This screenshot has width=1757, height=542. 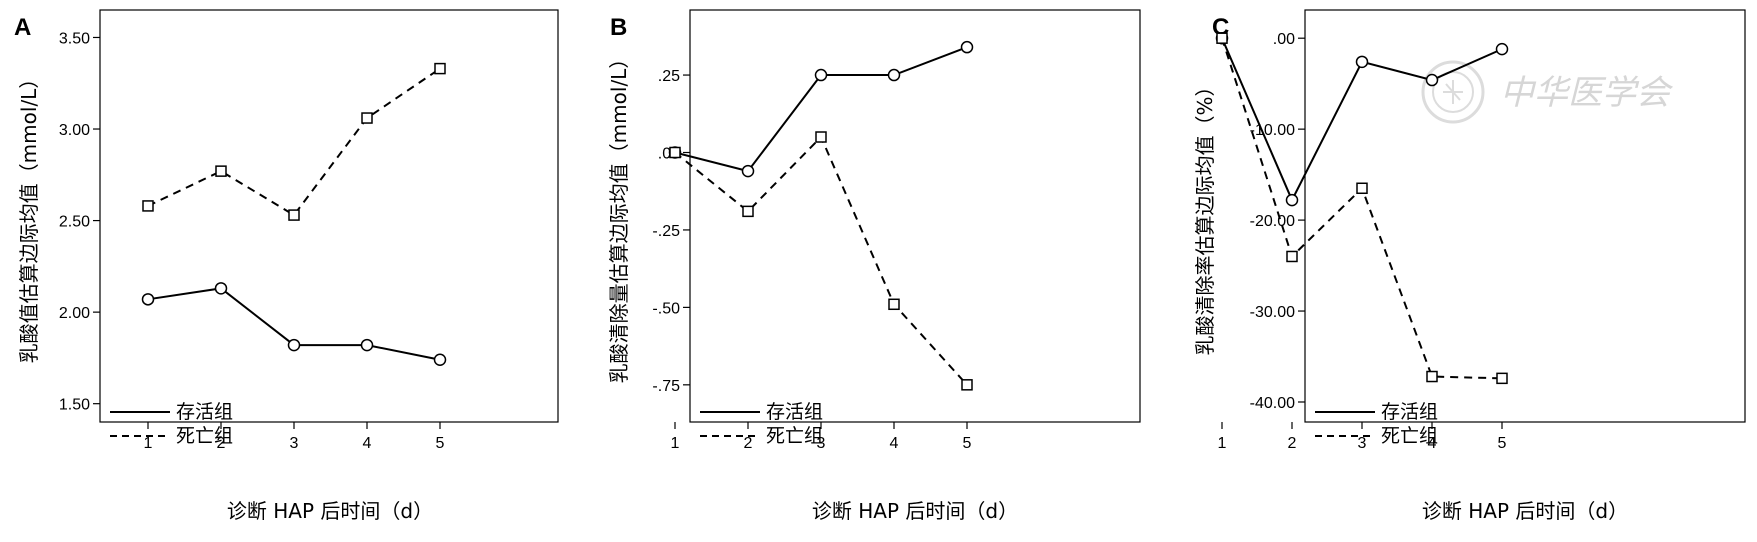 What do you see at coordinates (669, 76) in the screenshot?
I see `y-tick-label: .25` at bounding box center [669, 76].